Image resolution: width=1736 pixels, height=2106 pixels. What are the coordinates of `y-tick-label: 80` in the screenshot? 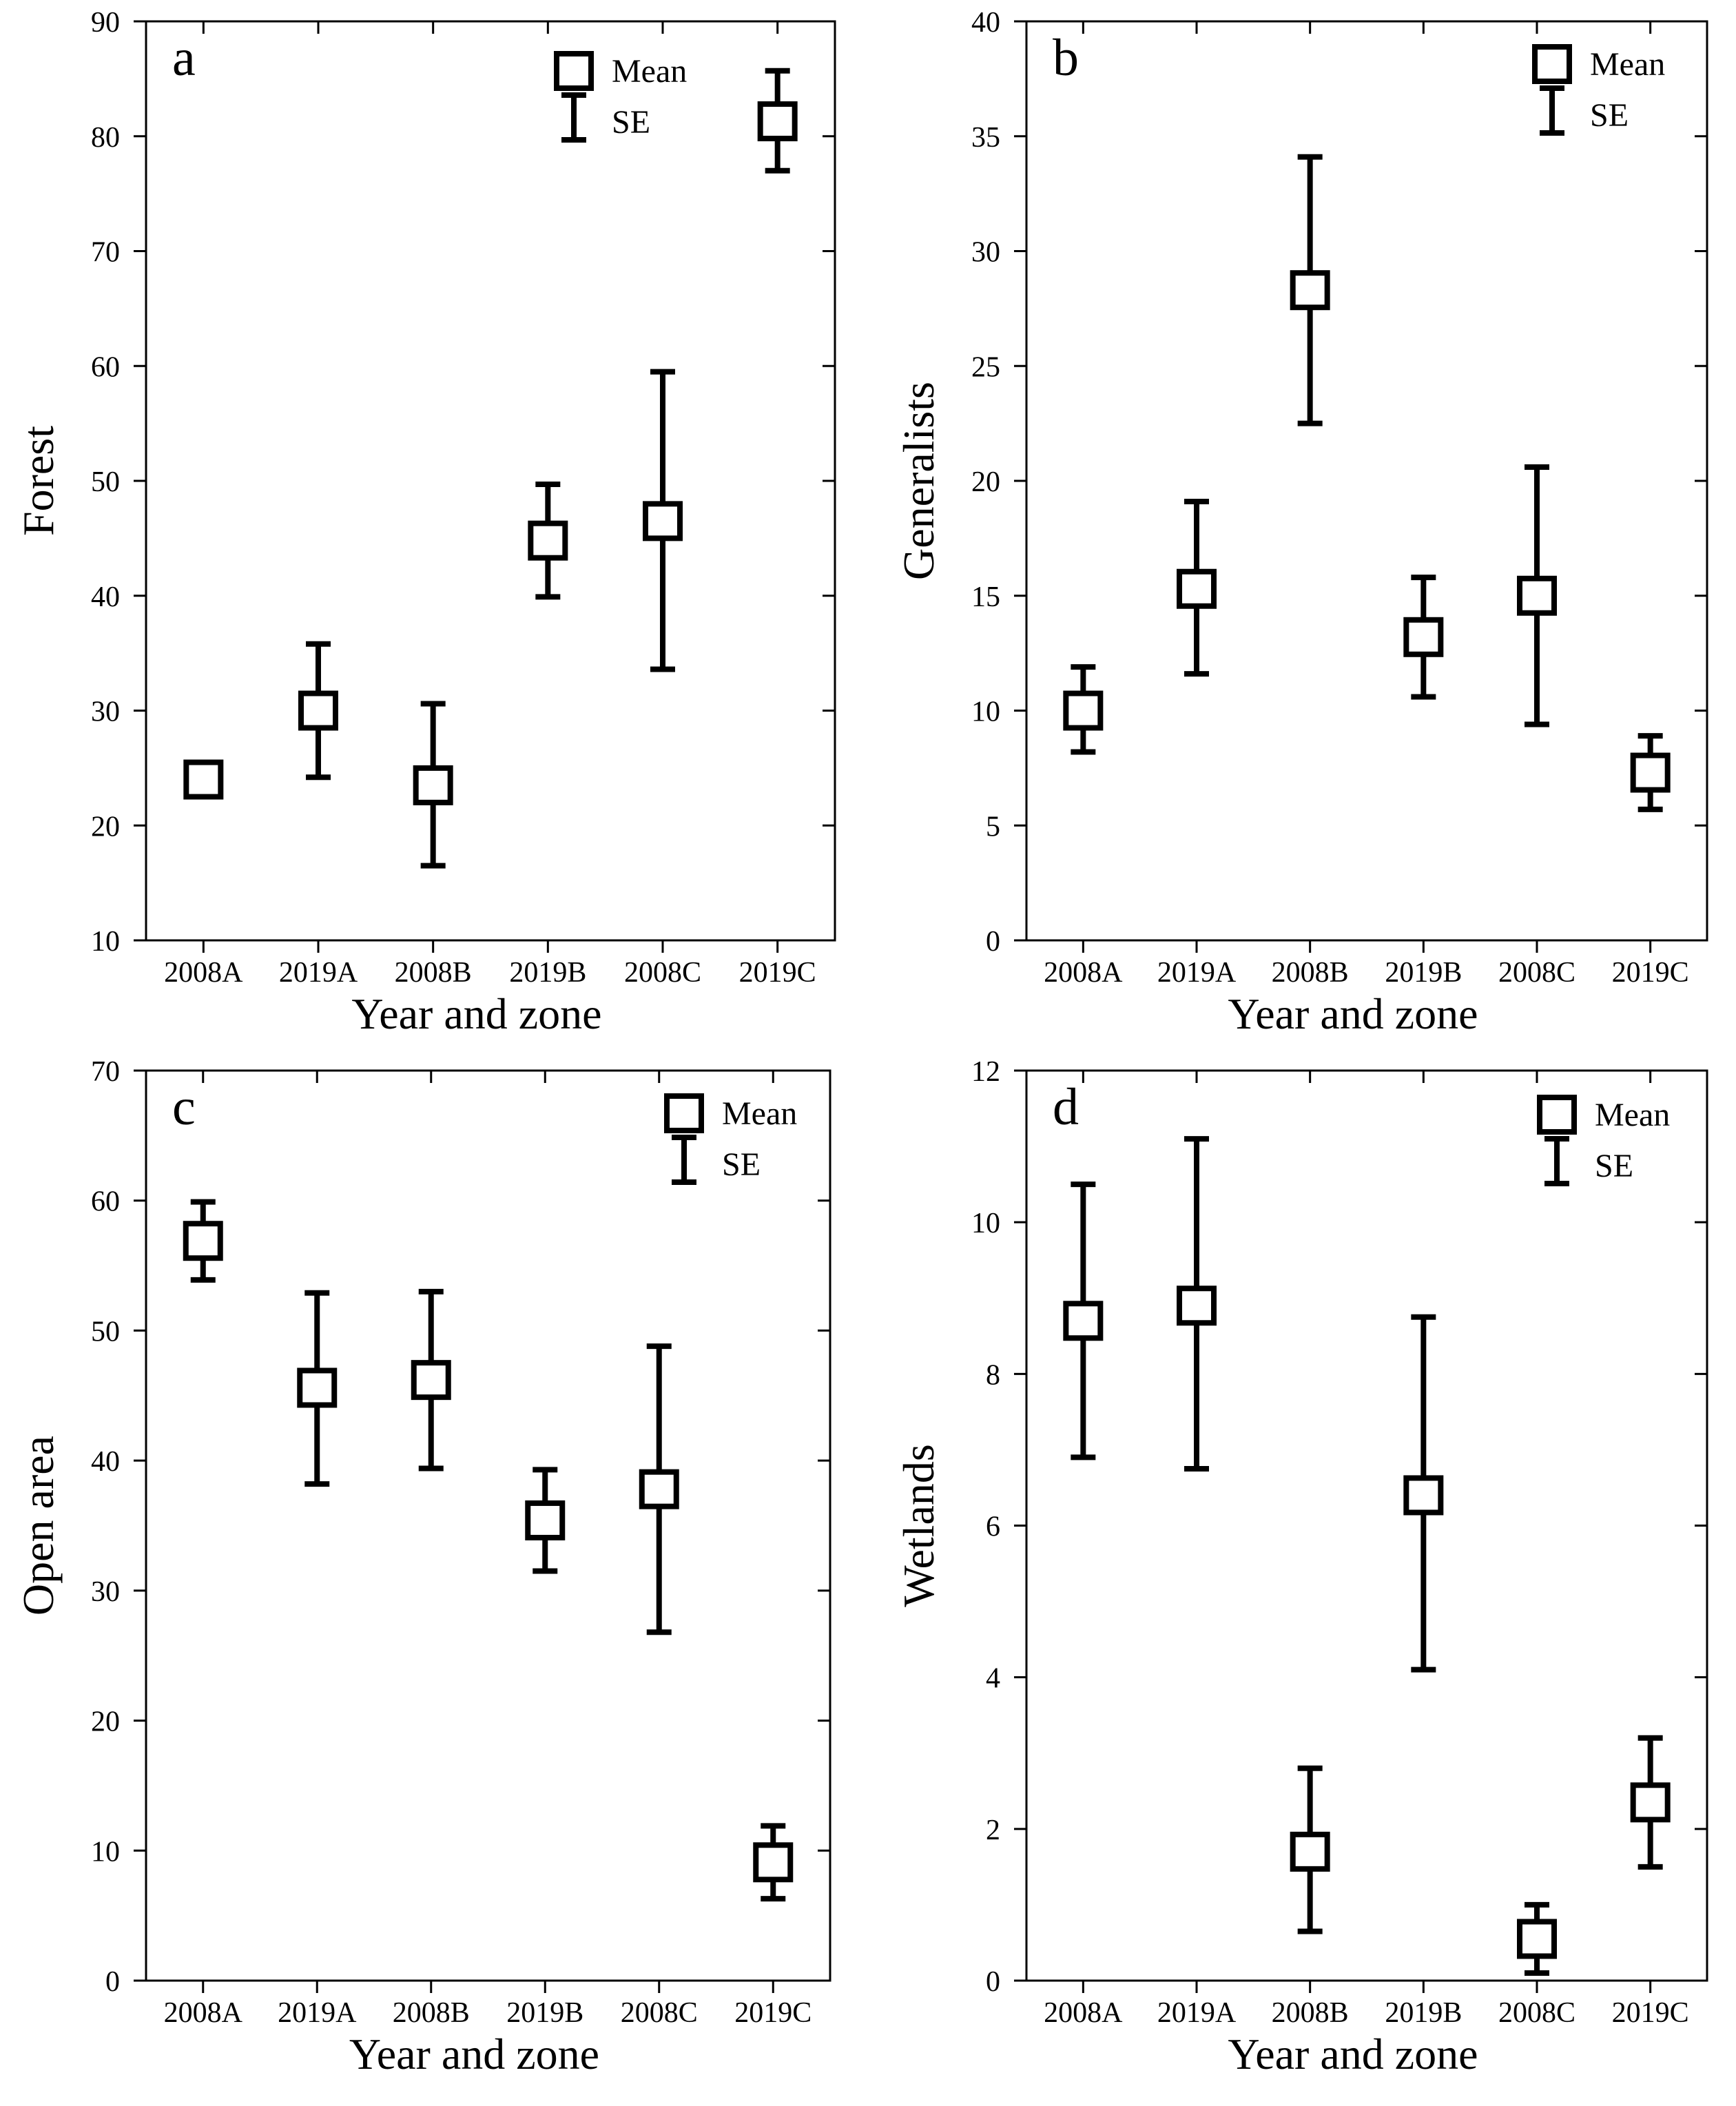 It's located at (105, 138).